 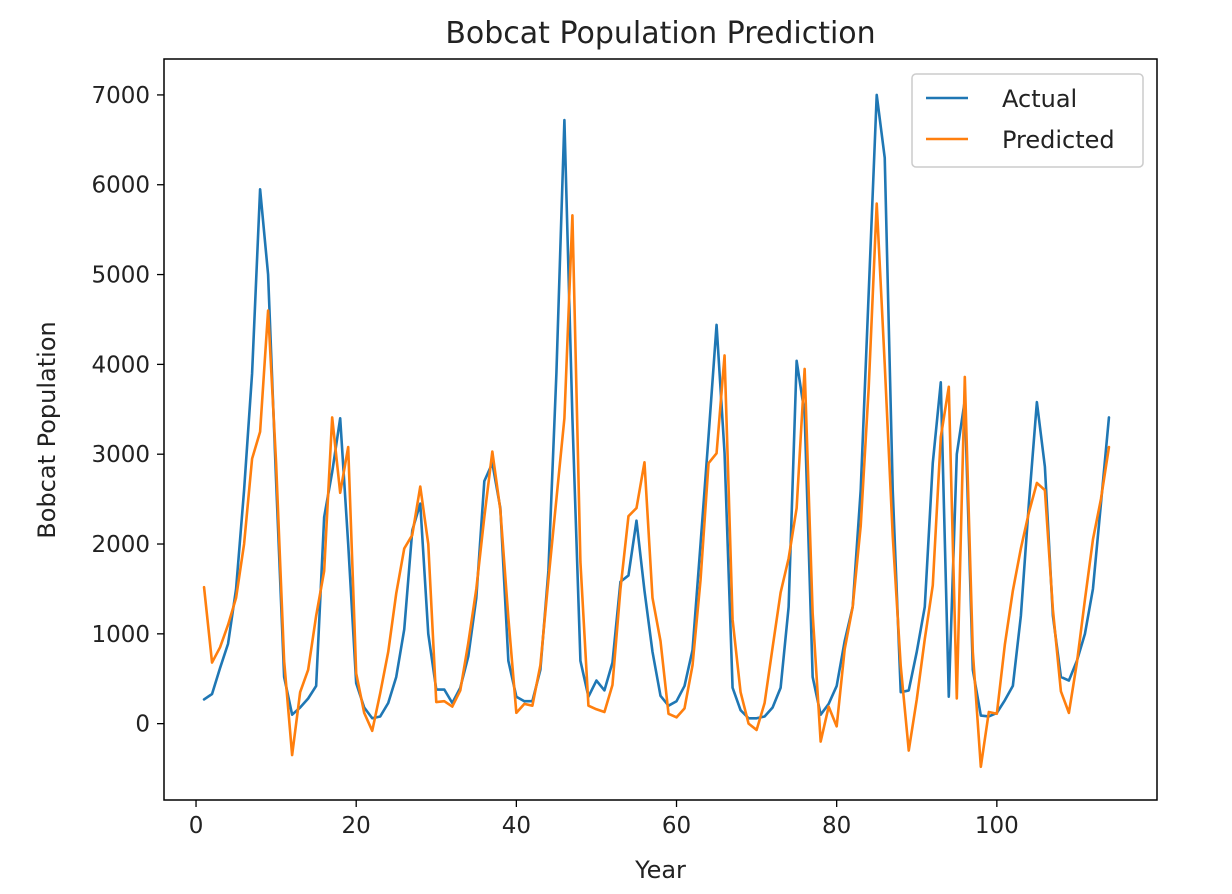 What do you see at coordinates (196, 826) in the screenshot?
I see `x-tick-label: 0` at bounding box center [196, 826].